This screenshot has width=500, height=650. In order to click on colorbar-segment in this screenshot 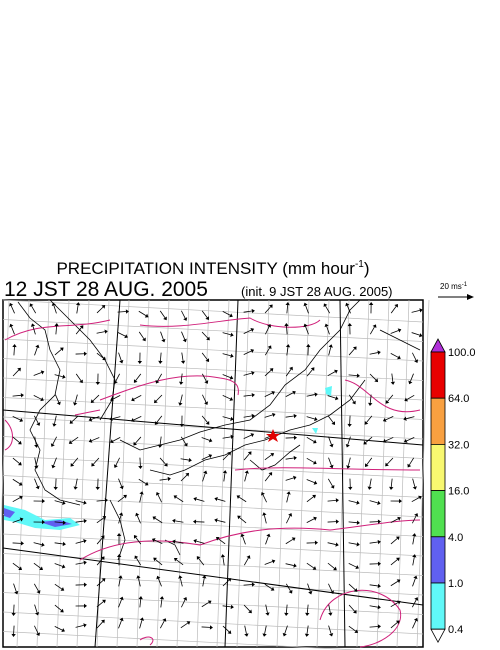, I will do `click(438, 514)`.